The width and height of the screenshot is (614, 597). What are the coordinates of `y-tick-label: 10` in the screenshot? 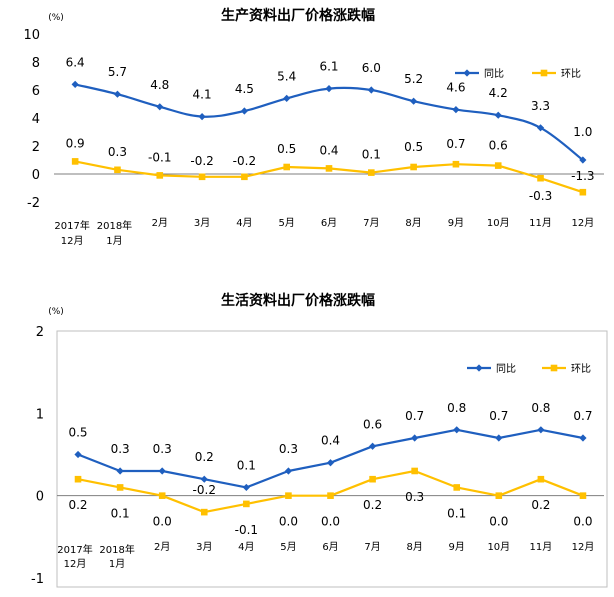 It's located at (31, 35).